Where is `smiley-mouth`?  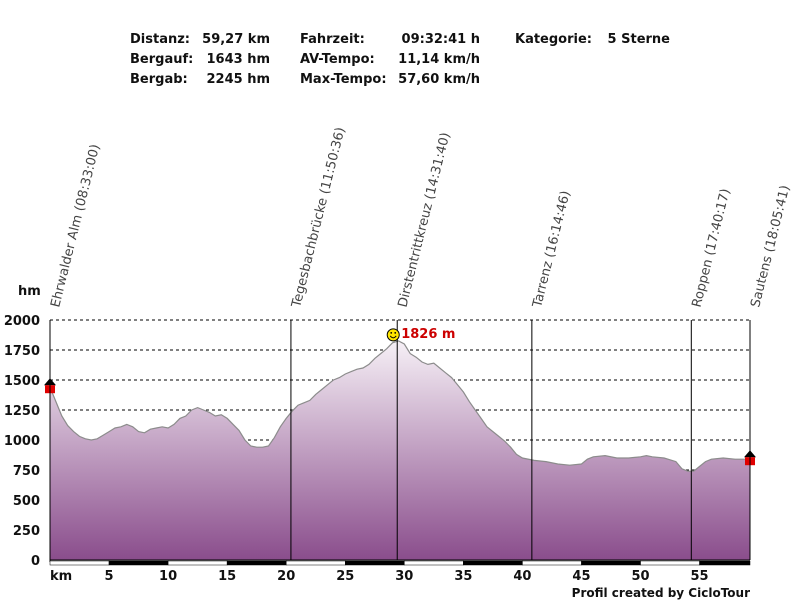
smiley-mouth is located at coordinates (393, 337).